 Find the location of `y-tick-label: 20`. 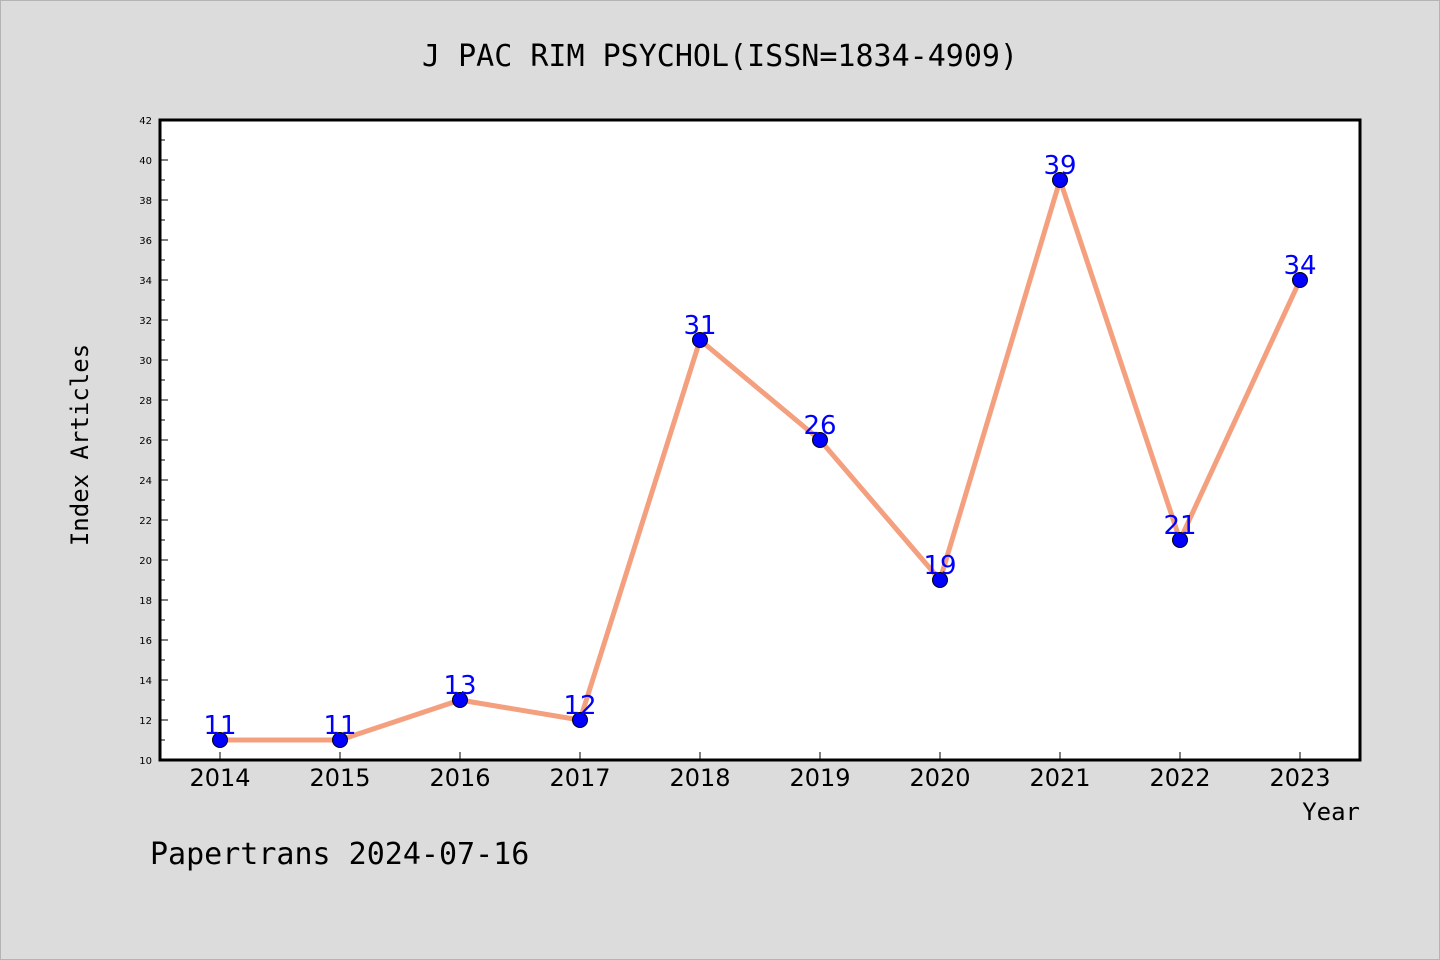

y-tick-label: 20 is located at coordinates (145, 561).